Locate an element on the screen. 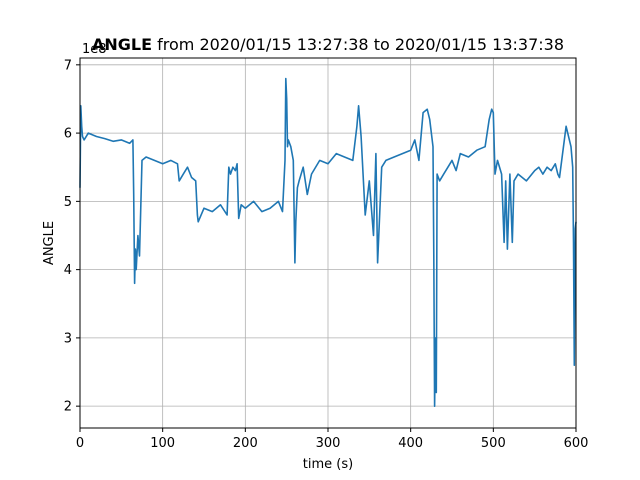 The image size is (640, 480). y-tick-label: 2 is located at coordinates (68, 407).